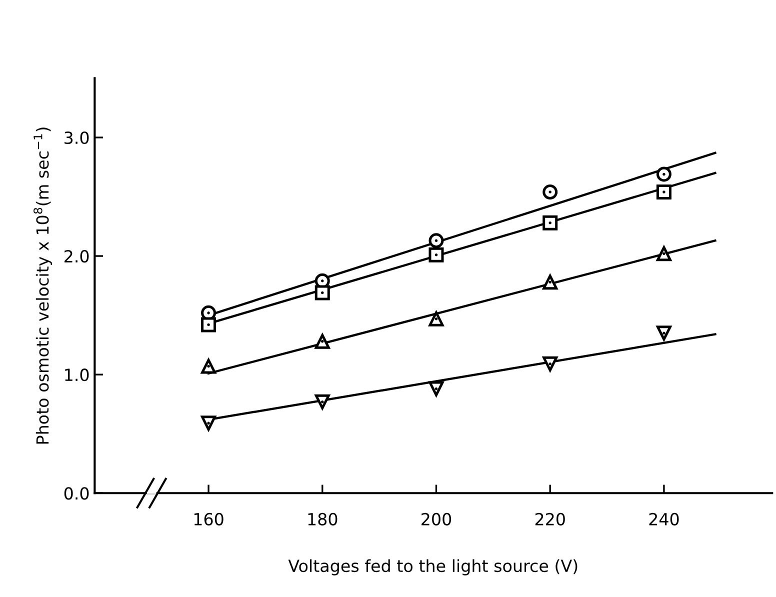 The height and width of the screenshot is (597, 776). I want to click on y-tick-label: 0.0, so click(76, 493).